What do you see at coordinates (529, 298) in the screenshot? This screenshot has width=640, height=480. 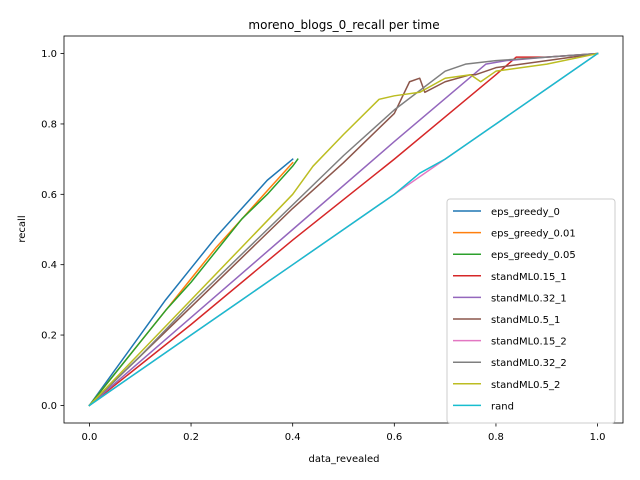 I see `legend-label-4: standML0.32_1` at bounding box center [529, 298].